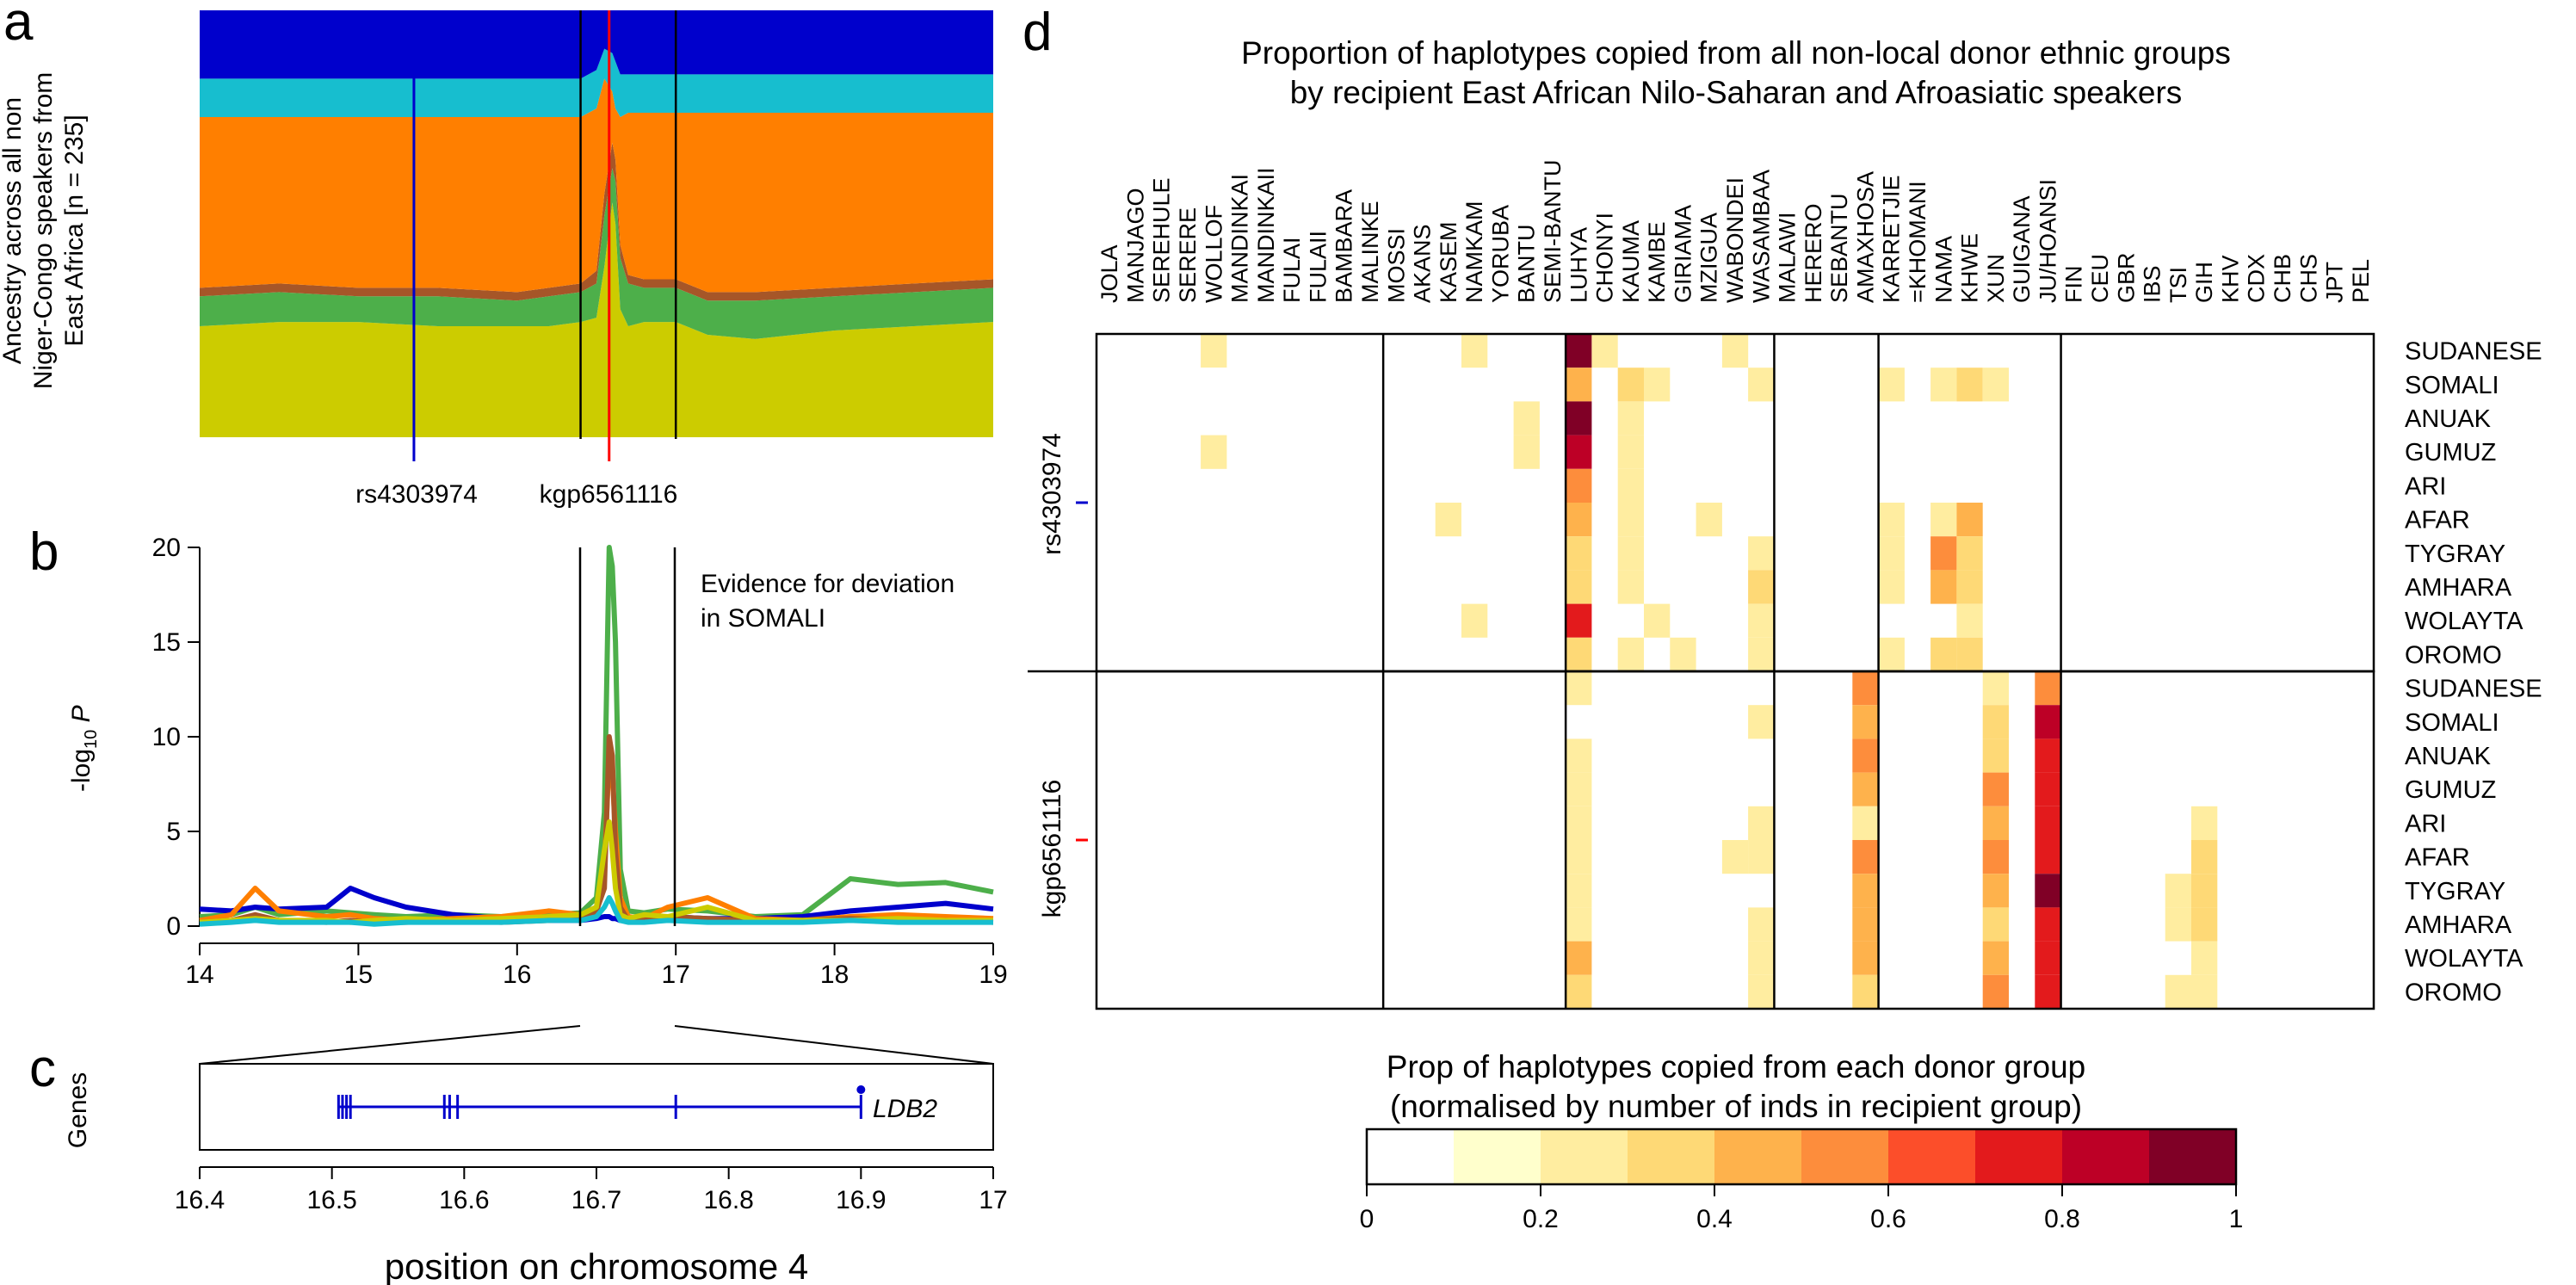  What do you see at coordinates (993, 975) in the screenshot?
I see `pvalue-x-tick-label: 19` at bounding box center [993, 975].